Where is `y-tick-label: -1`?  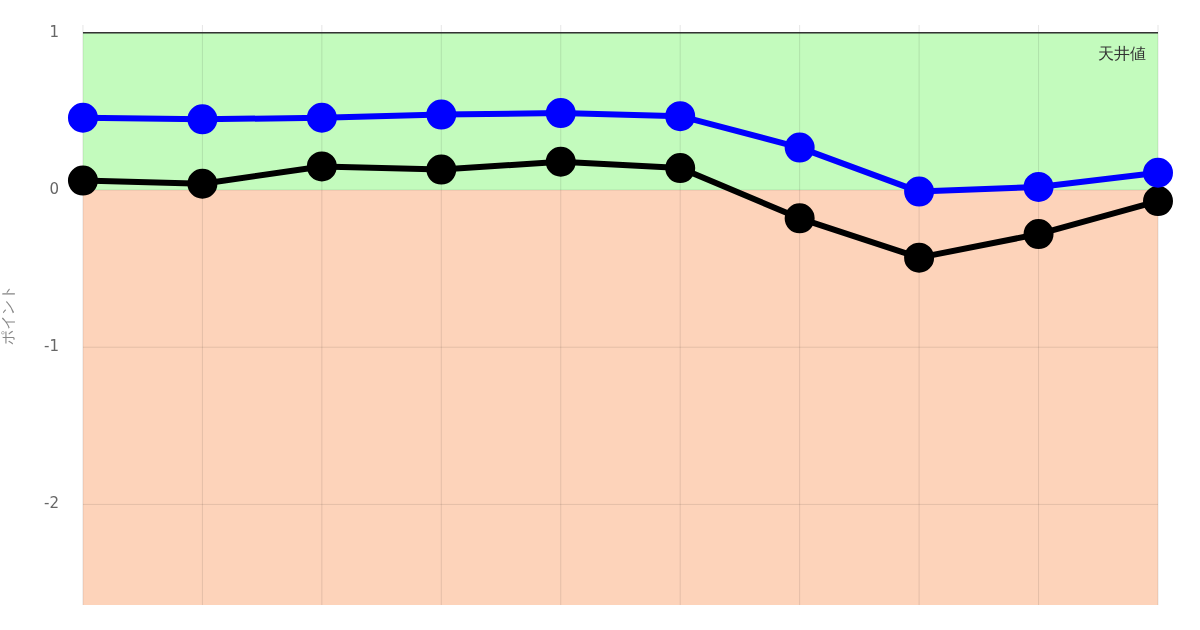
y-tick-label: -1 is located at coordinates (51, 346).